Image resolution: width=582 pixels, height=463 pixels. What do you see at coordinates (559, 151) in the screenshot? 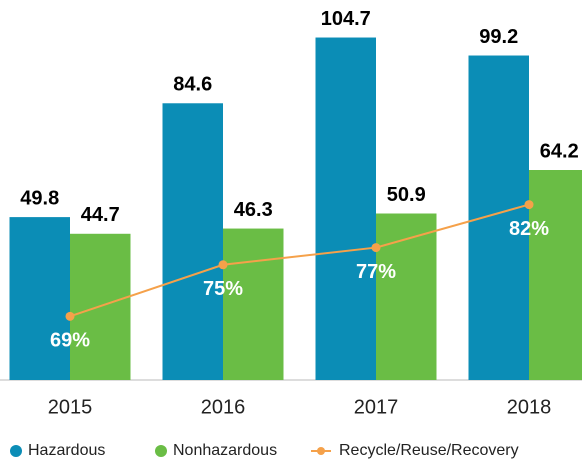
I see `data-label: 64.2` at bounding box center [559, 151].